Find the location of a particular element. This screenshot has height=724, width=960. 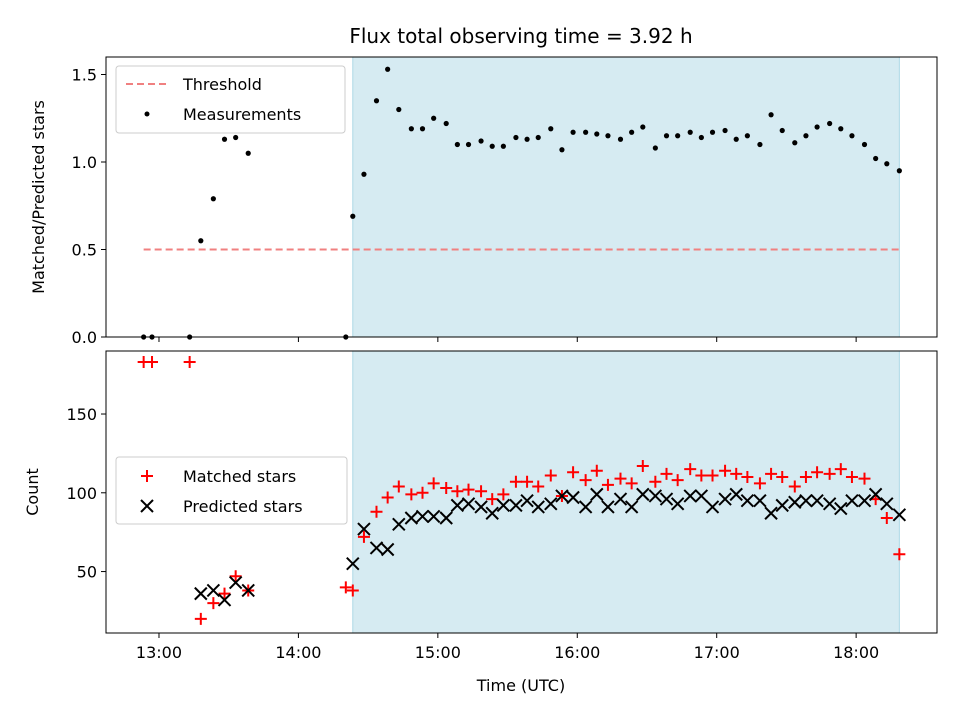

legend-measurements-swatch is located at coordinates (147, 114).